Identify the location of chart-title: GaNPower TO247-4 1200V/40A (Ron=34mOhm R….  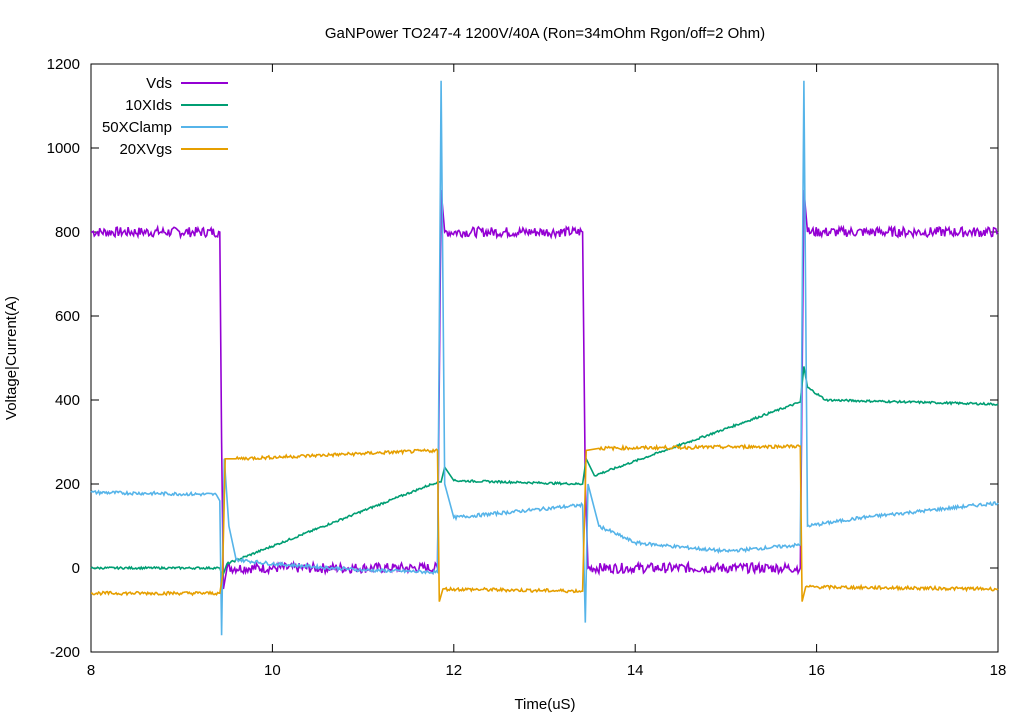
(545, 33).